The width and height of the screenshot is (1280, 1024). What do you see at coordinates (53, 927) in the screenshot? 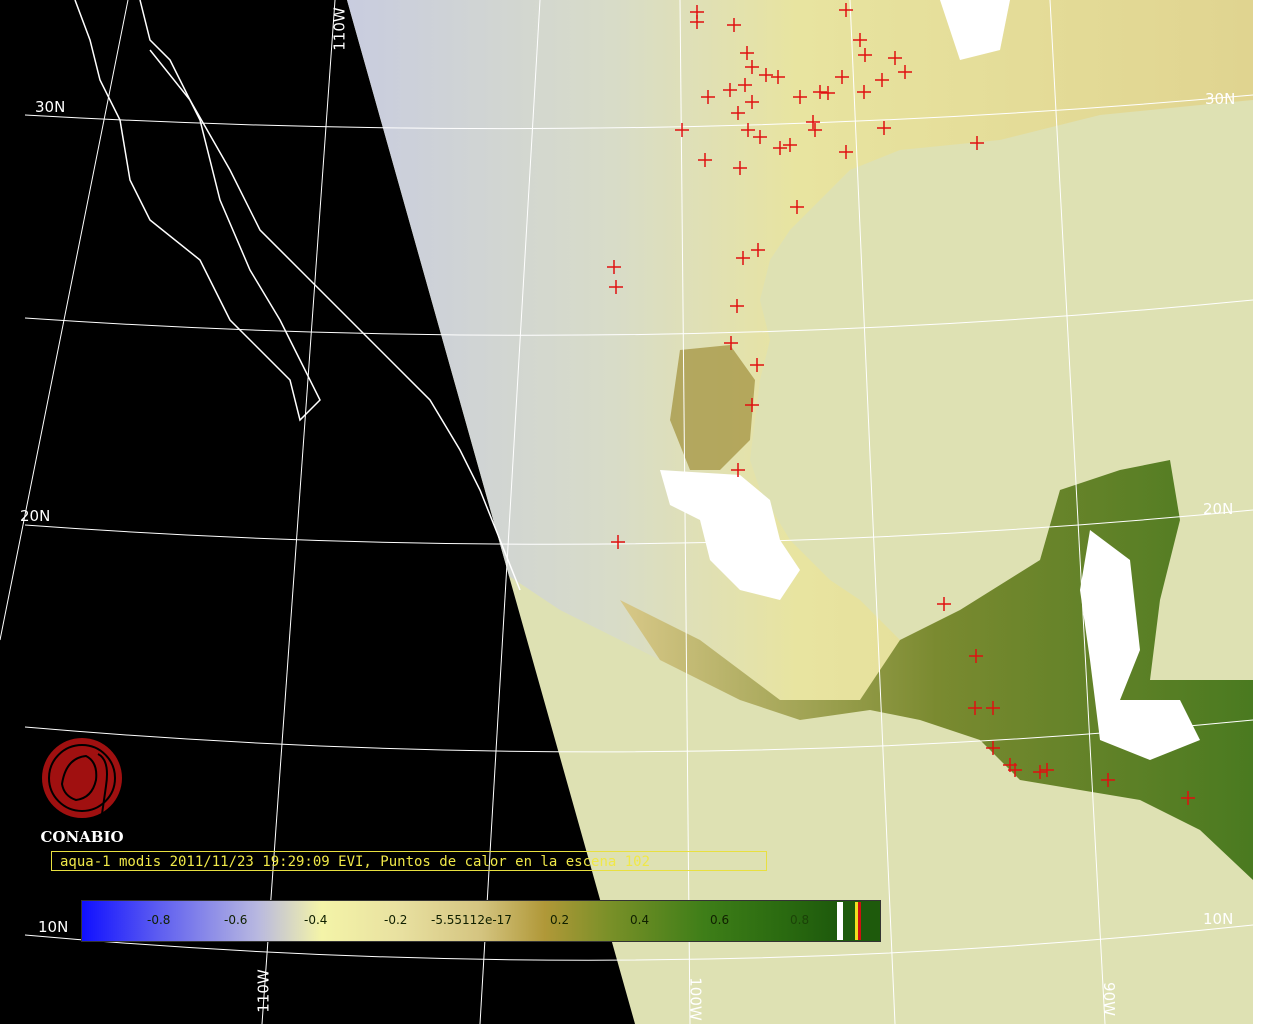
I see `grid-label-10n-left: 10N` at bounding box center [53, 927].